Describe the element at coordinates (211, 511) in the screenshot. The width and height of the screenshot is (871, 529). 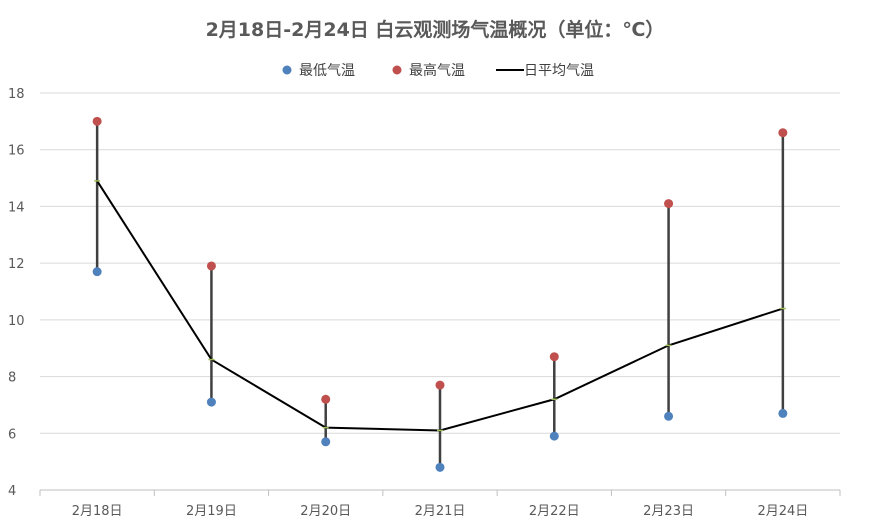
I see `x-tick-label: 2月19日` at that location.